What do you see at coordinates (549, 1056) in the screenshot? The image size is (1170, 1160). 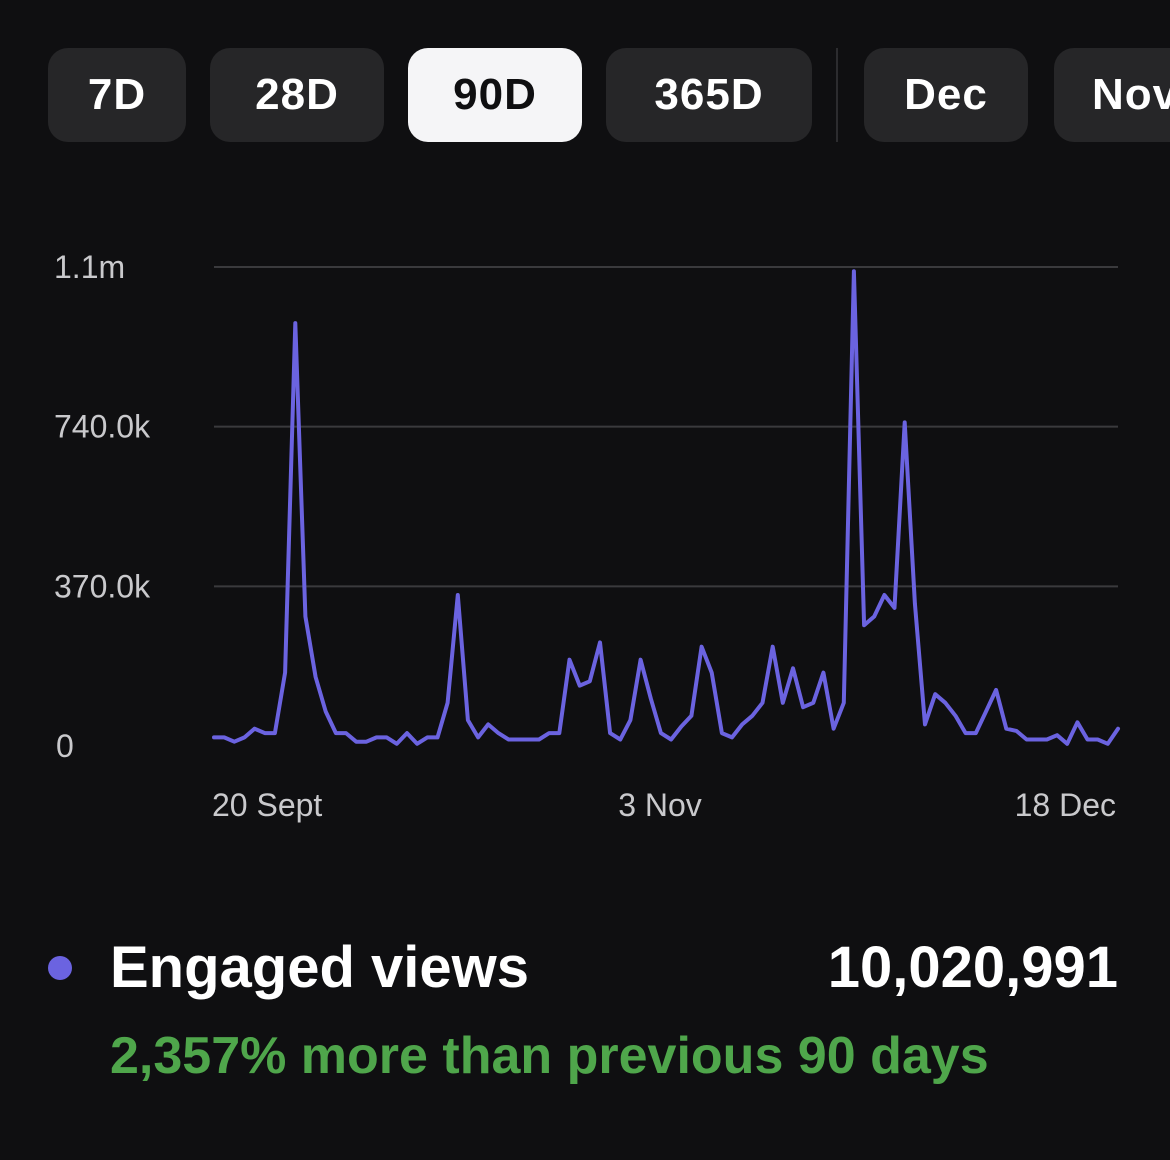 I see `comparison-text: 2,357% more than previous 90 days` at bounding box center [549, 1056].